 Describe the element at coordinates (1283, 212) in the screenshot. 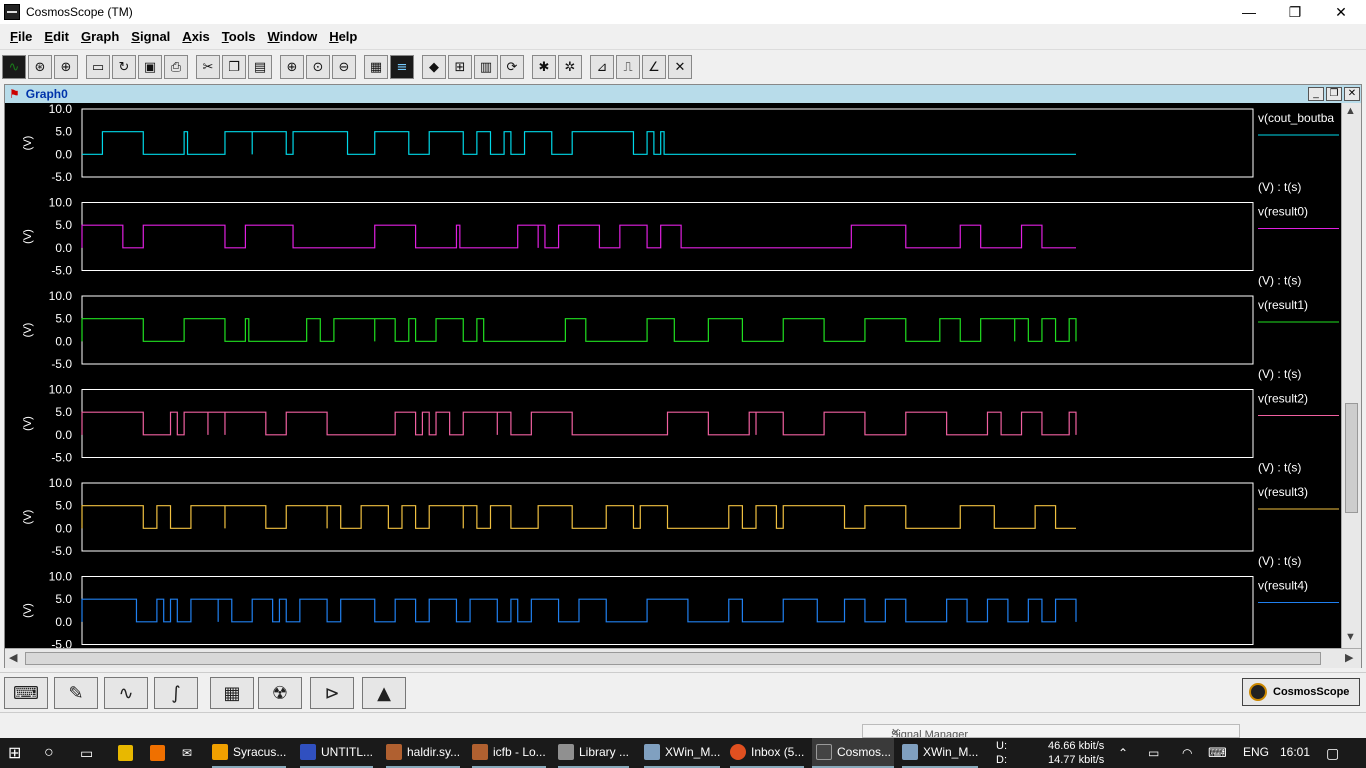

I see `signal-name-label: v(result0)` at that location.